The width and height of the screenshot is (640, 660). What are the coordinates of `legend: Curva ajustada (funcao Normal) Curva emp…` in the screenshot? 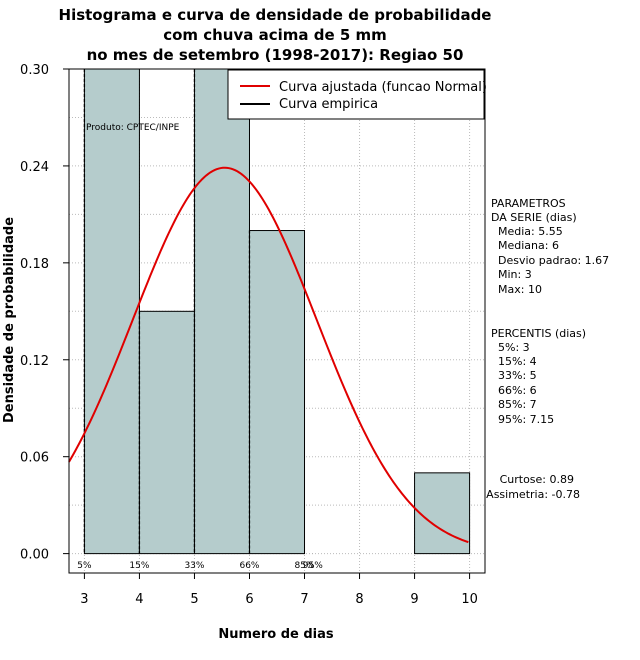 It's located at (357, 94).